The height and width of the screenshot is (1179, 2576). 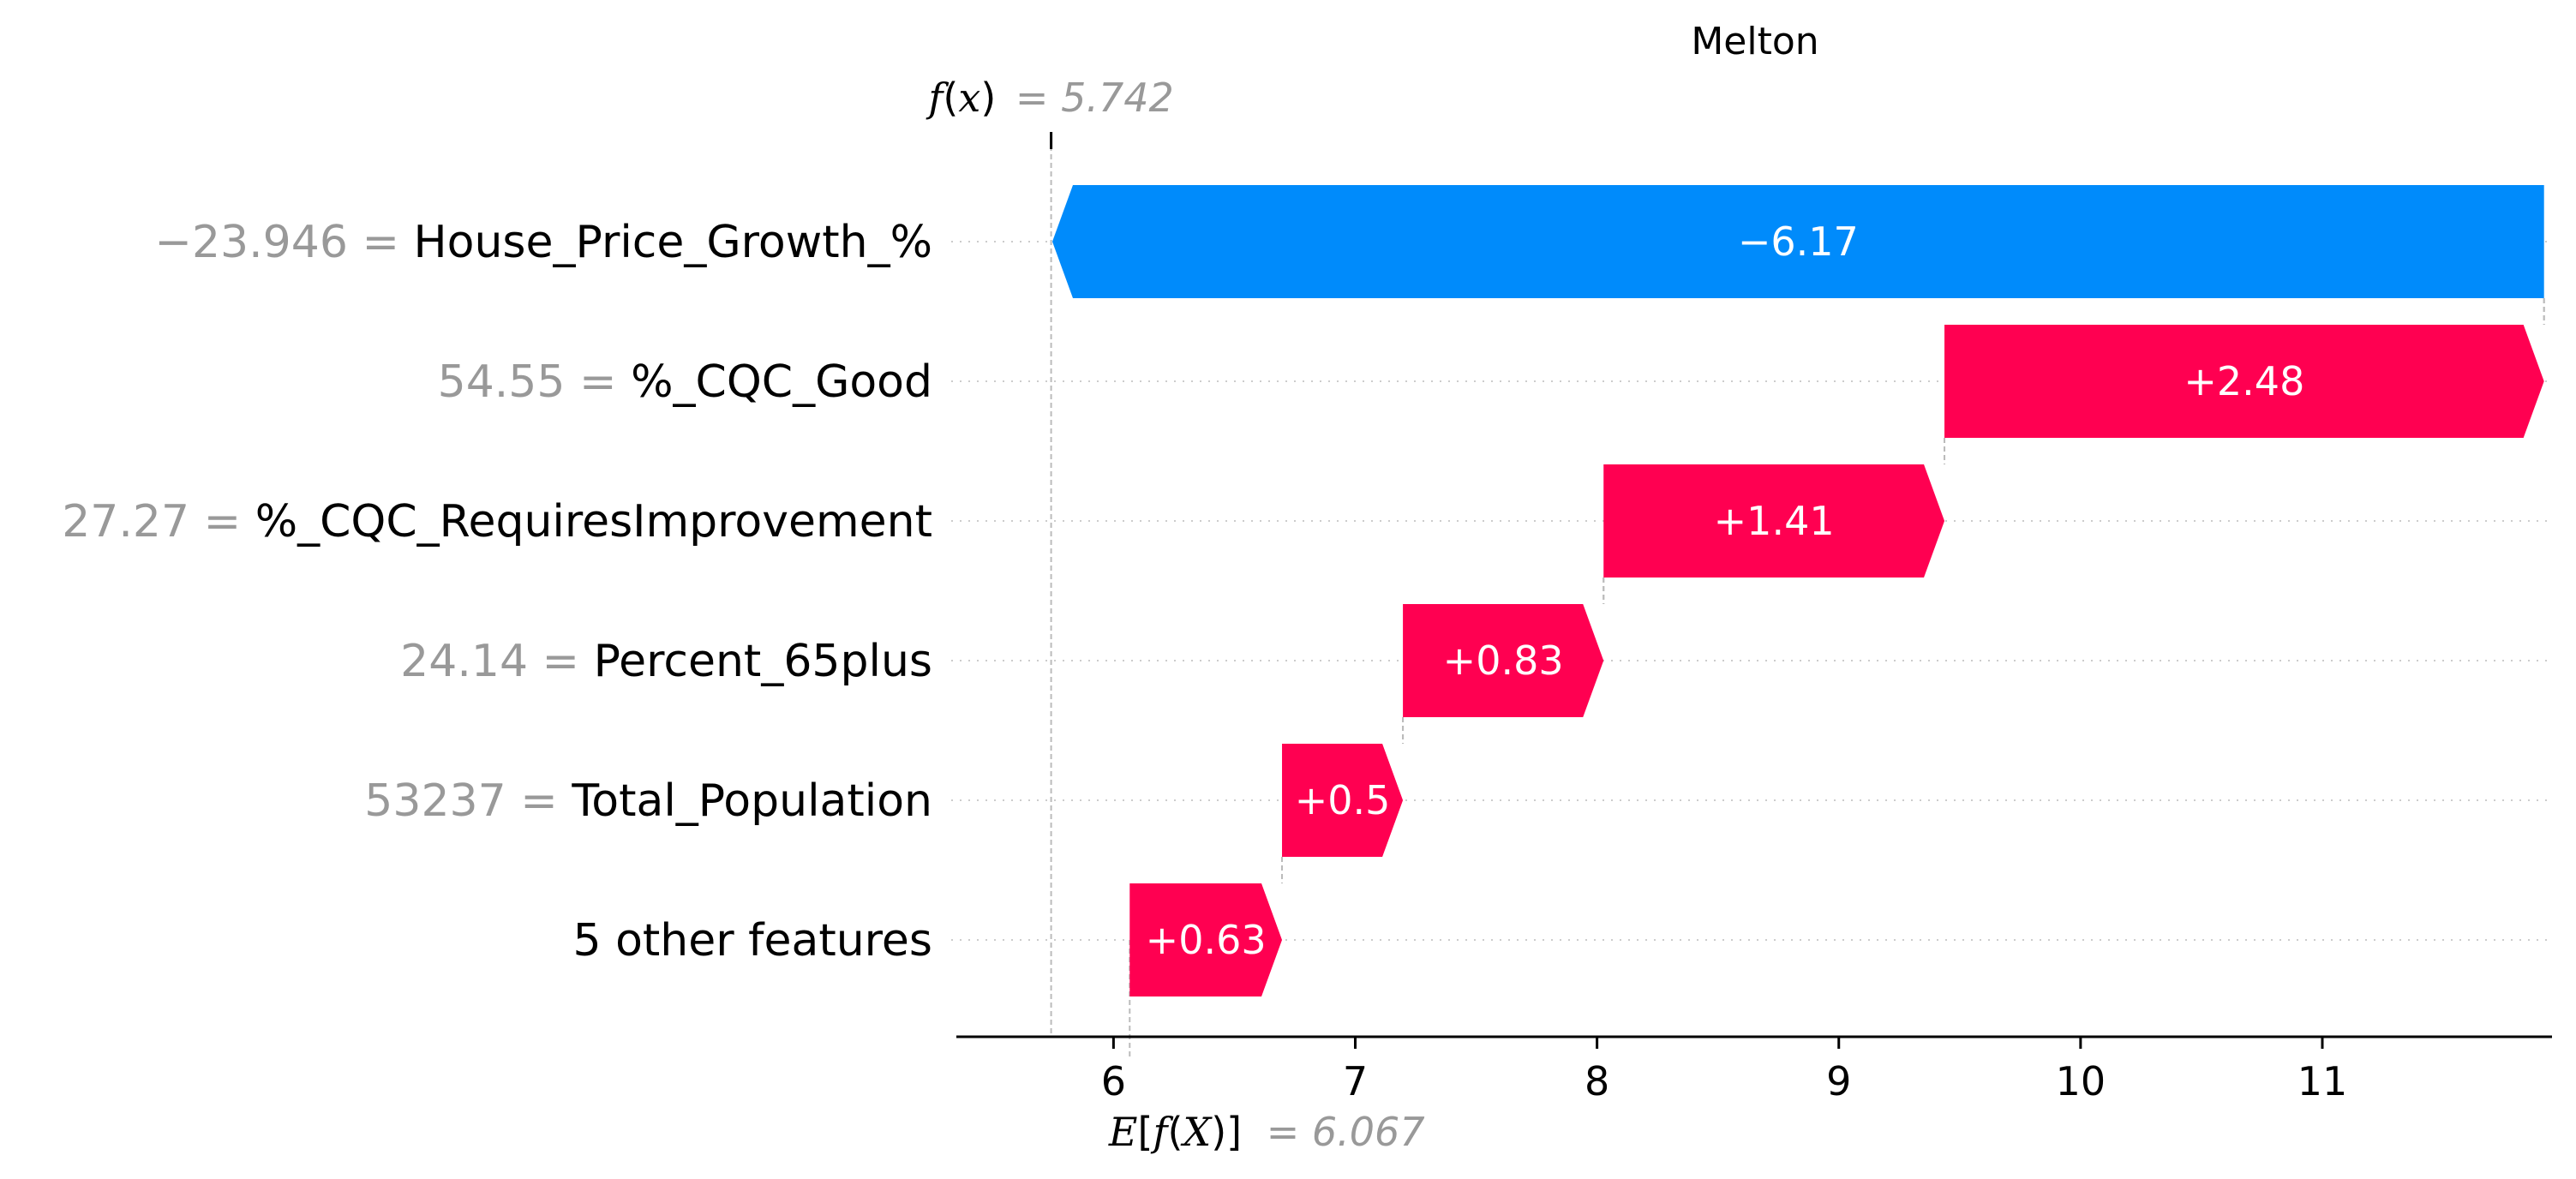 What do you see at coordinates (593, 522) in the screenshot?
I see `feature-name: %_CQC_RequiresImprovement` at bounding box center [593, 522].